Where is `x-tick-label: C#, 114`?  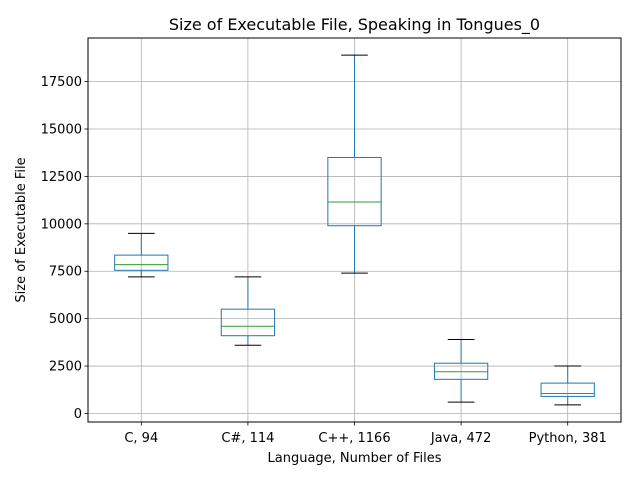
x-tick-label: C#, 114 is located at coordinates (247, 438).